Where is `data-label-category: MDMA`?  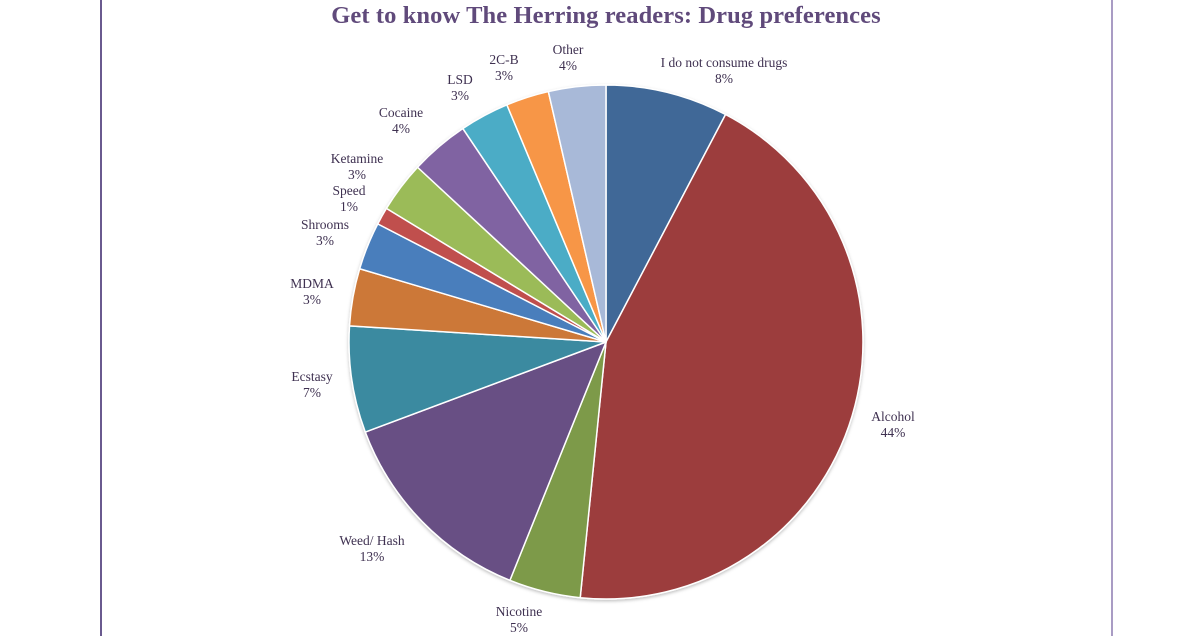
data-label-category: MDMA is located at coordinates (312, 283).